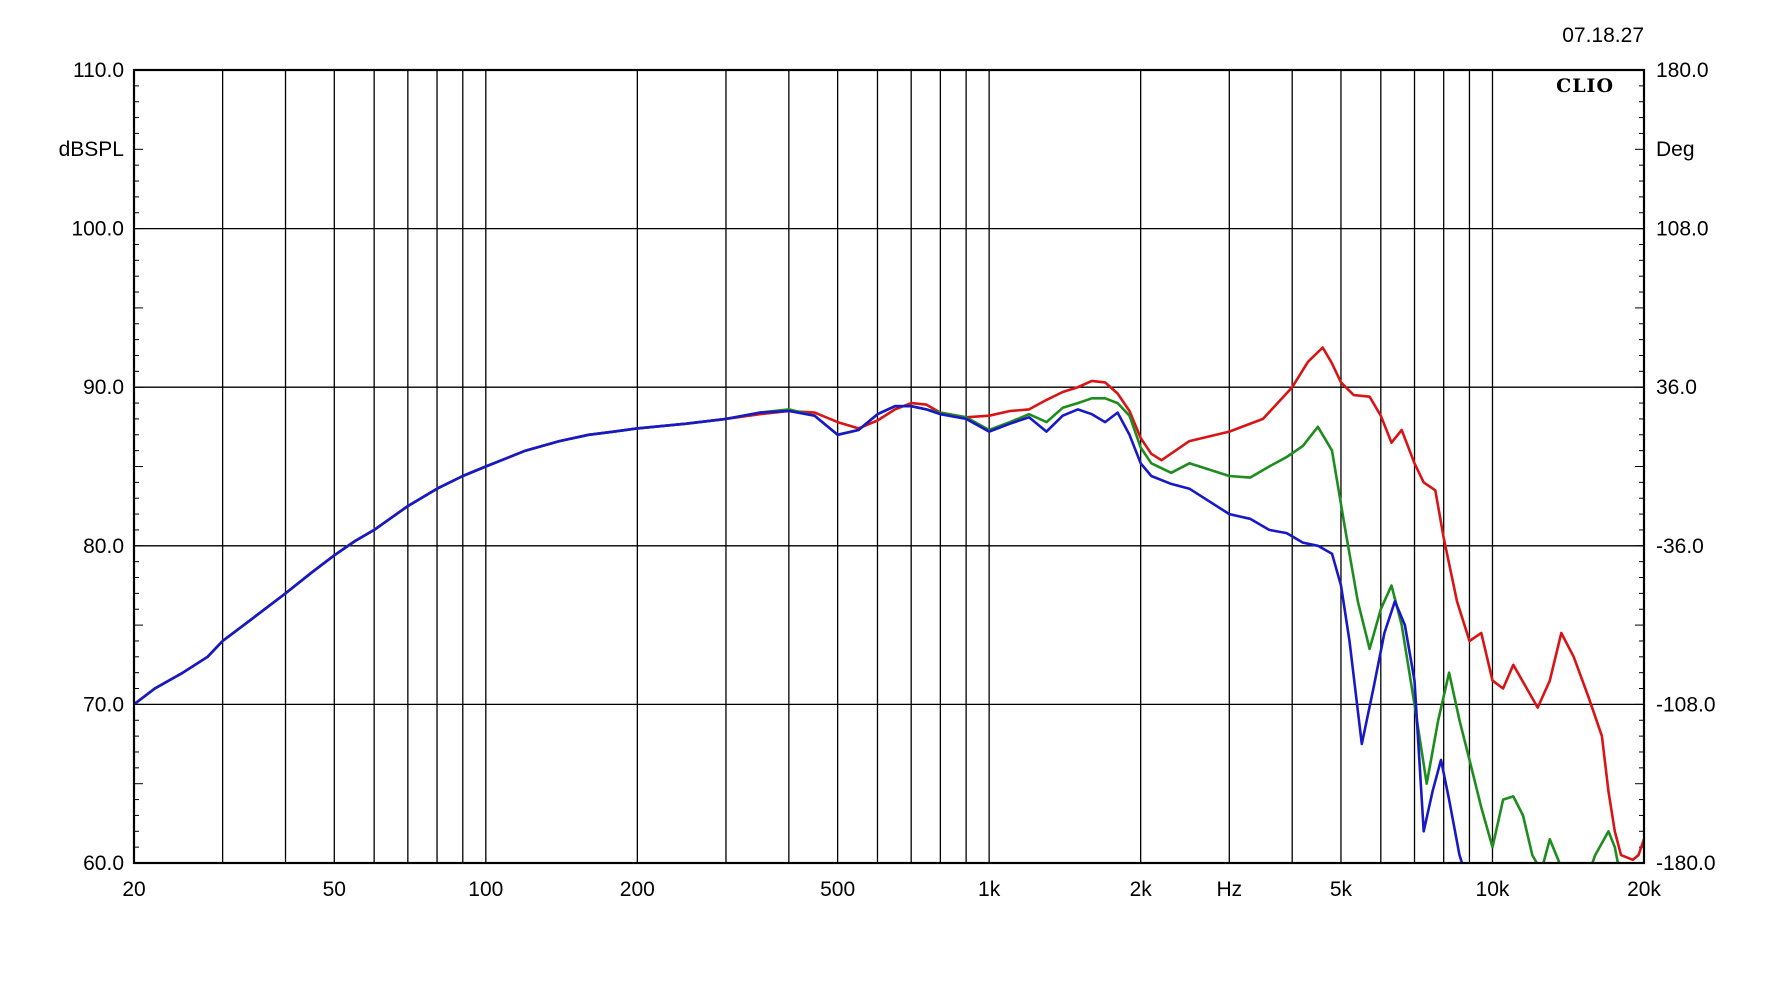  I want to click on y2-tick-label: -36.0, so click(1680, 546).